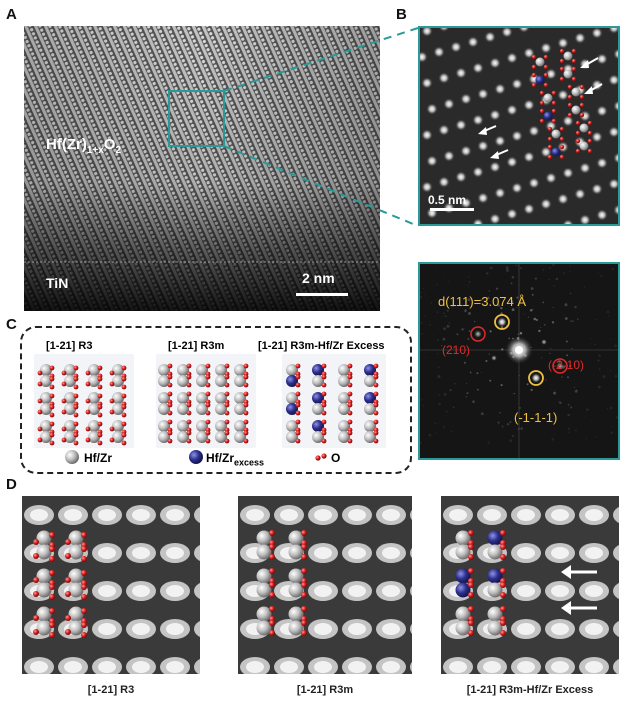 The image size is (628, 714). What do you see at coordinates (519, 361) in the screenshot?
I see `fft-pattern-image` at bounding box center [519, 361].